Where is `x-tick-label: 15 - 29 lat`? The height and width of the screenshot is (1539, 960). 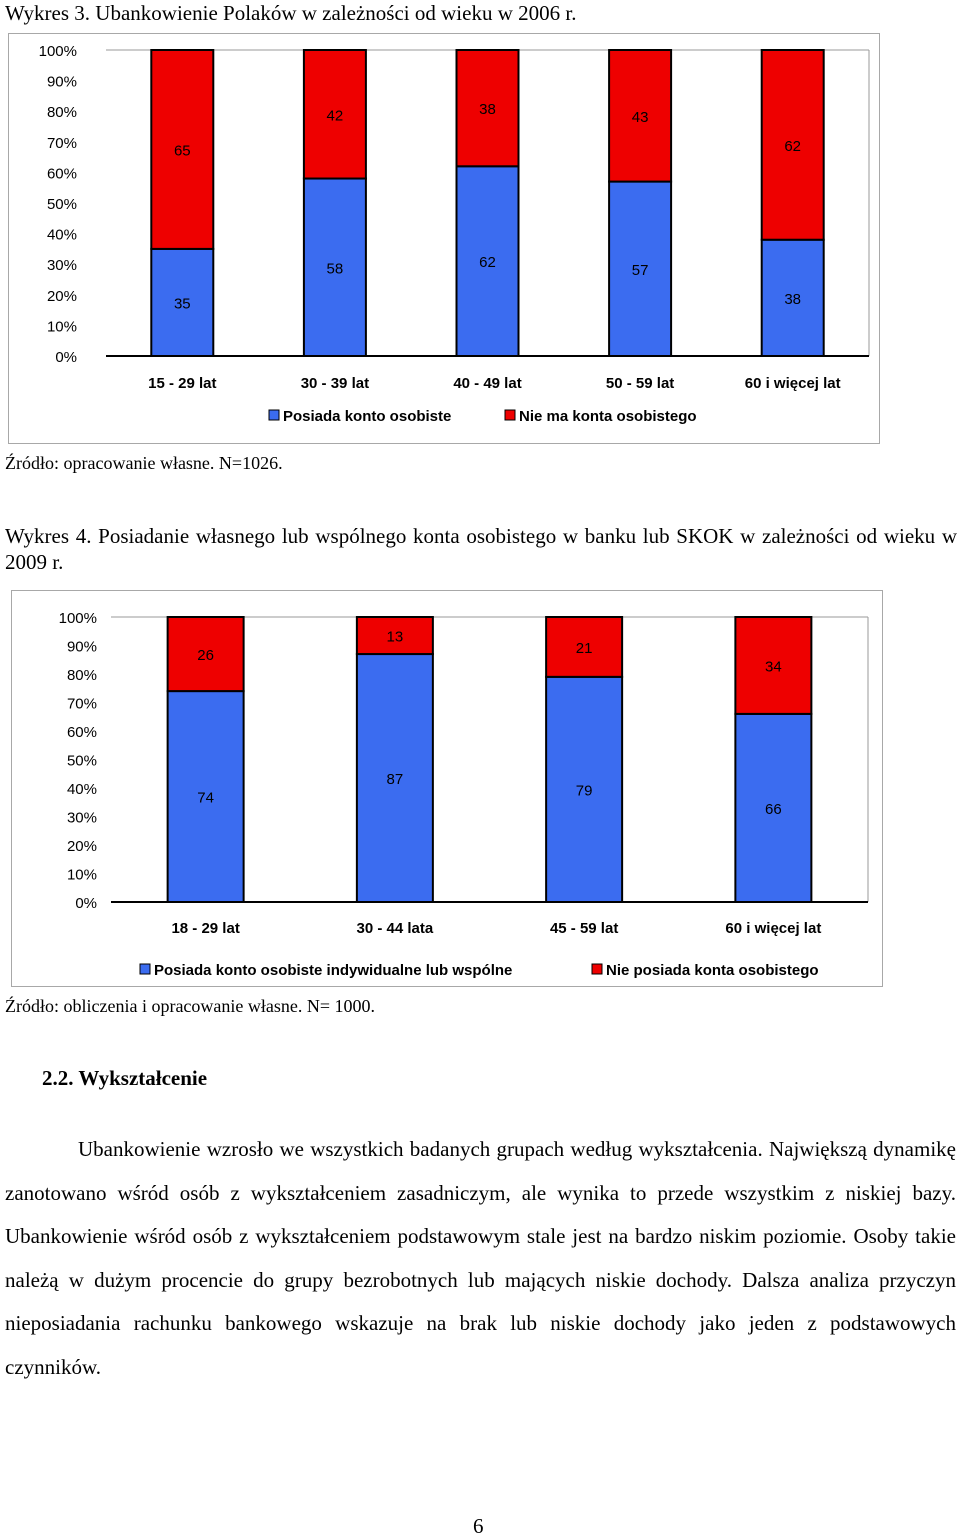 x-tick-label: 15 - 29 lat is located at coordinates (182, 383).